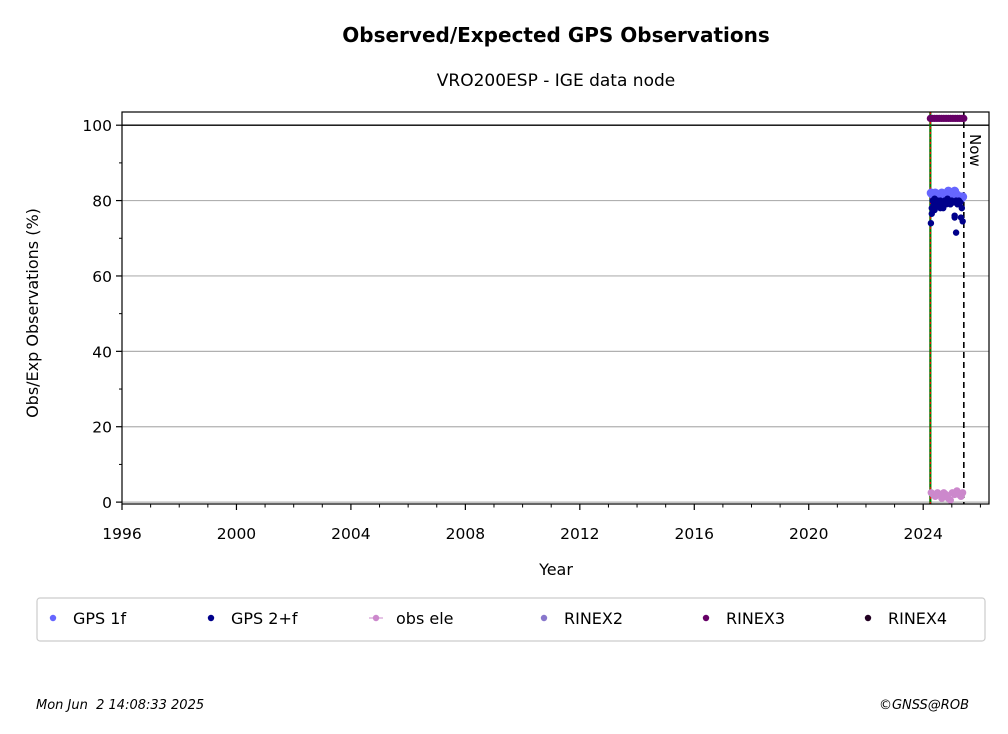  I want to click on y-axis: 0 20 40 60 80 100, so click(102, 314).